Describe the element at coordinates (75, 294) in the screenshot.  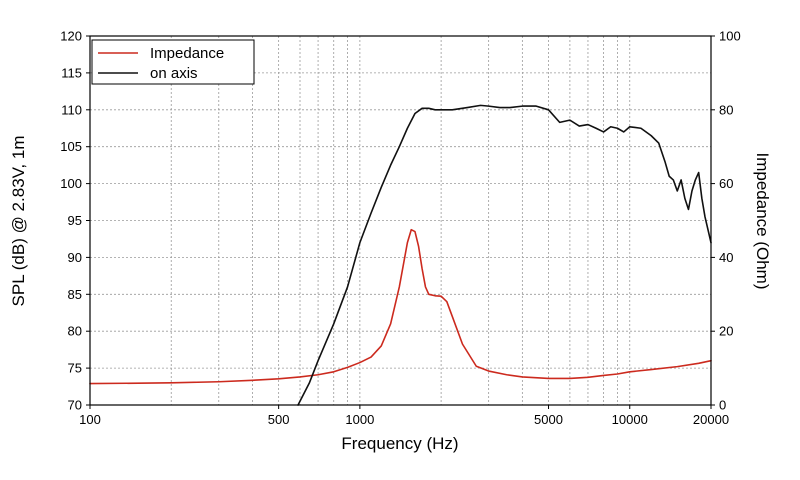
I see `y-tick-label-left: 85` at that location.